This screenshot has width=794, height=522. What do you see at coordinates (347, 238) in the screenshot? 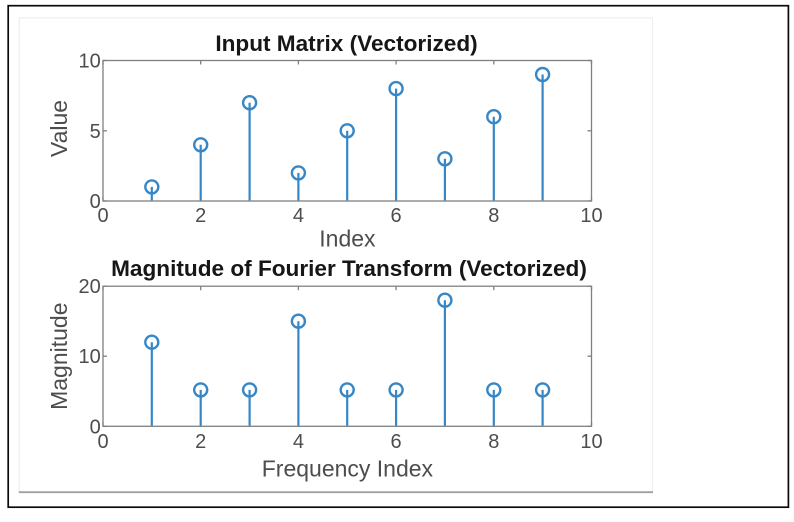
I see `svg-text: Index` at bounding box center [347, 238].